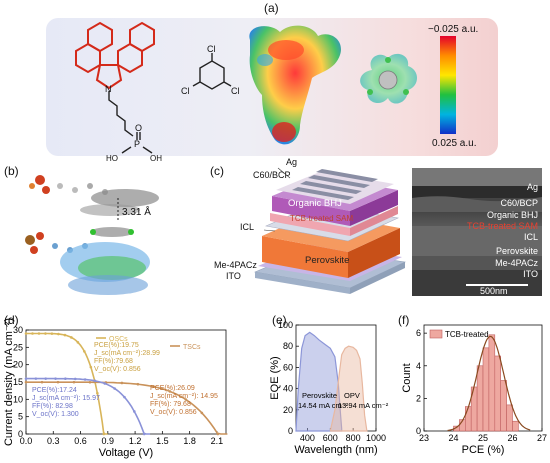  Describe the element at coordinates (418, 431) in the screenshot. I see `hist-ytick-label: 0` at that location.